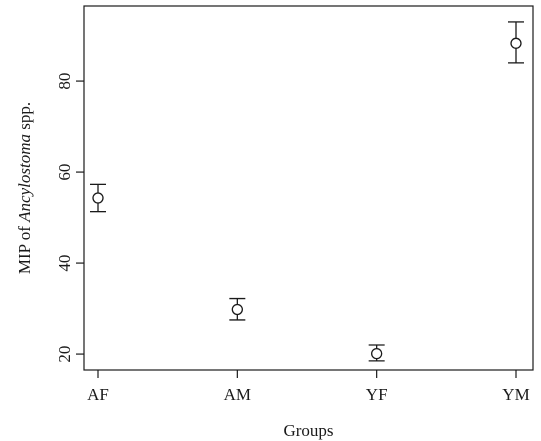 This screenshot has width=541, height=441. Describe the element at coordinates (24, 248) in the screenshot. I see `y-axis-label-prefix: MIP of` at that location.